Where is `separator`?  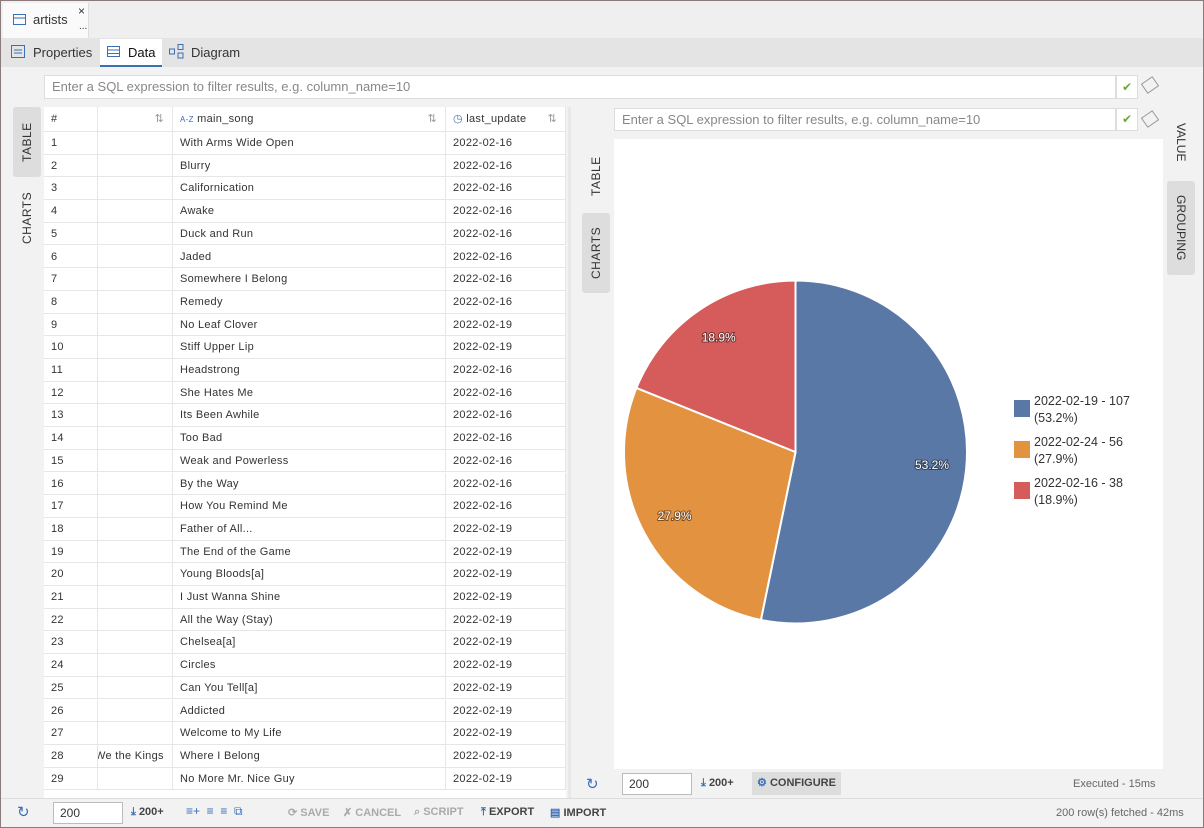 separator is located at coordinates (602, 798).